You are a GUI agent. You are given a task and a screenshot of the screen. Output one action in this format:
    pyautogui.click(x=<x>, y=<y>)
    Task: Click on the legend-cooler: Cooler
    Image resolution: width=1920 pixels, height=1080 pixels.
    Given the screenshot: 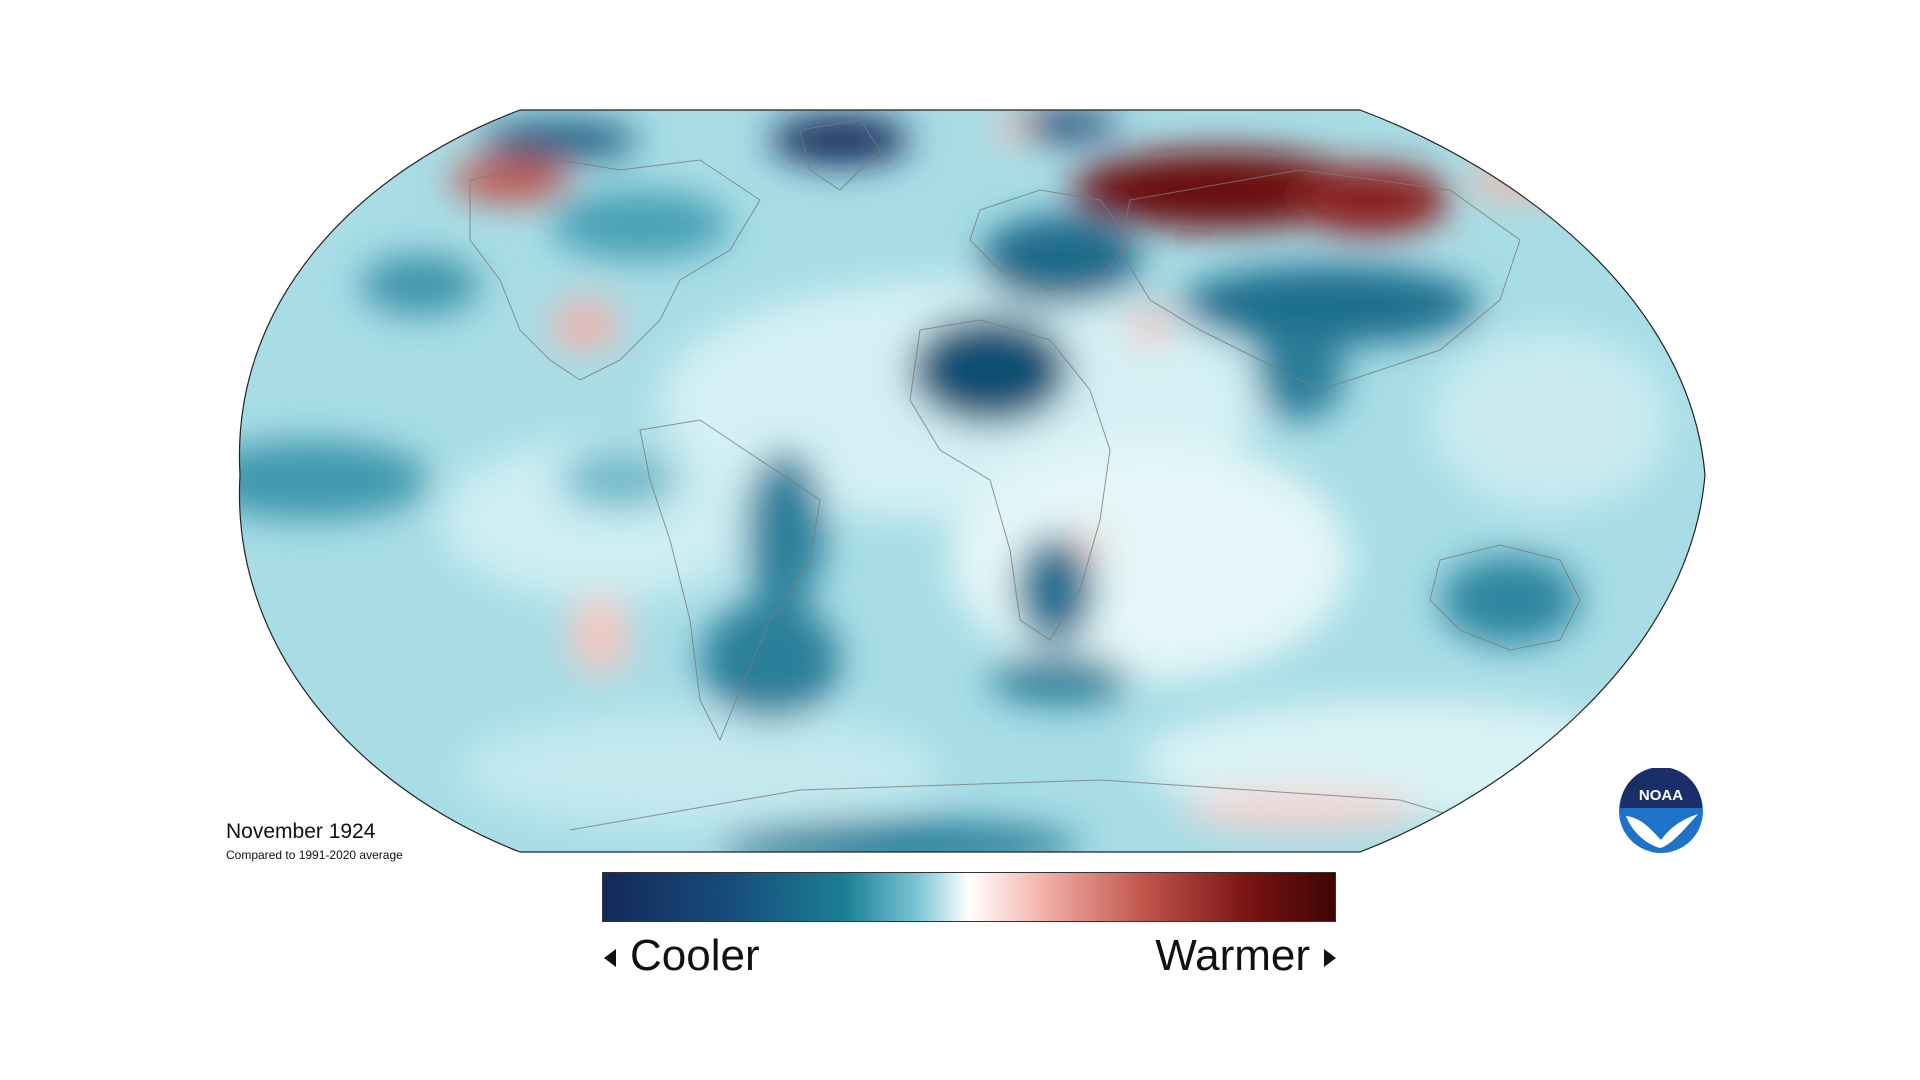 What is the action you would take?
    pyautogui.click(x=682, y=956)
    